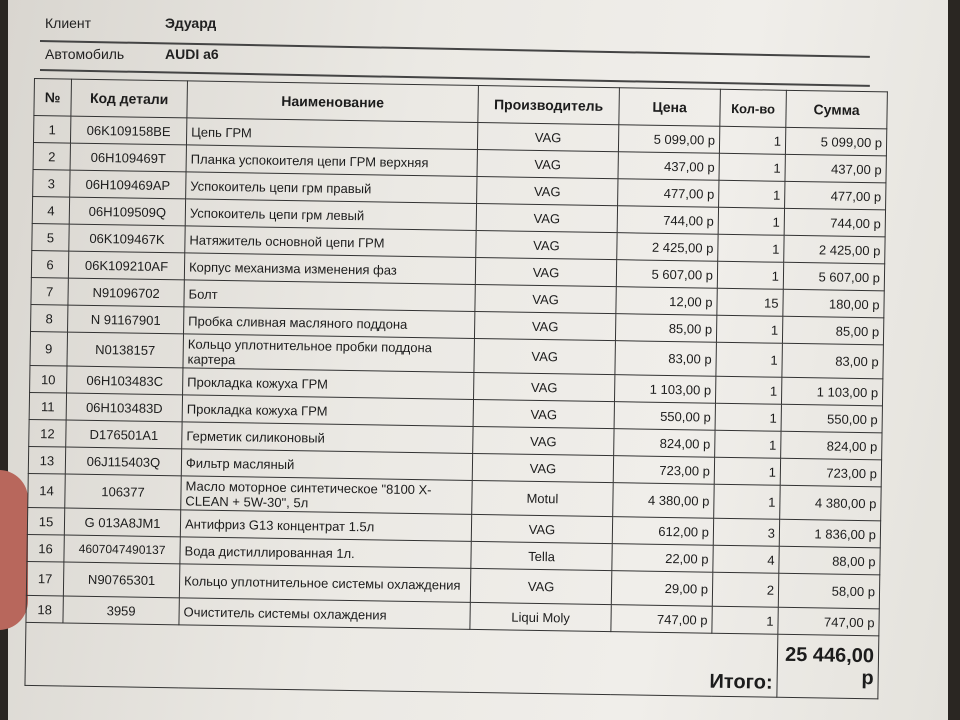 This screenshot has width=960, height=720. Describe the element at coordinates (127, 238) in the screenshot. I see `table-cell: 06K109467K` at that location.